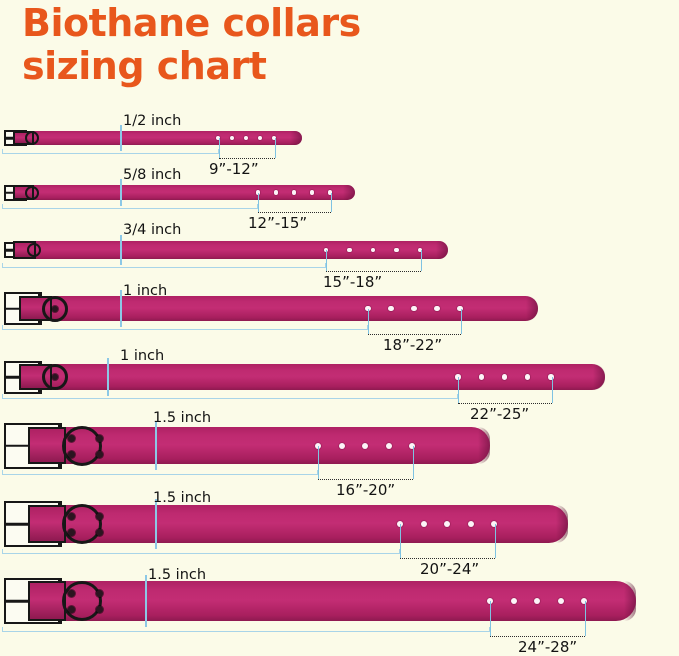 This screenshot has width=679, height=656. Describe the element at coordinates (191, 44) in the screenshot. I see `page-title: Biothane collars sizing chart` at that location.